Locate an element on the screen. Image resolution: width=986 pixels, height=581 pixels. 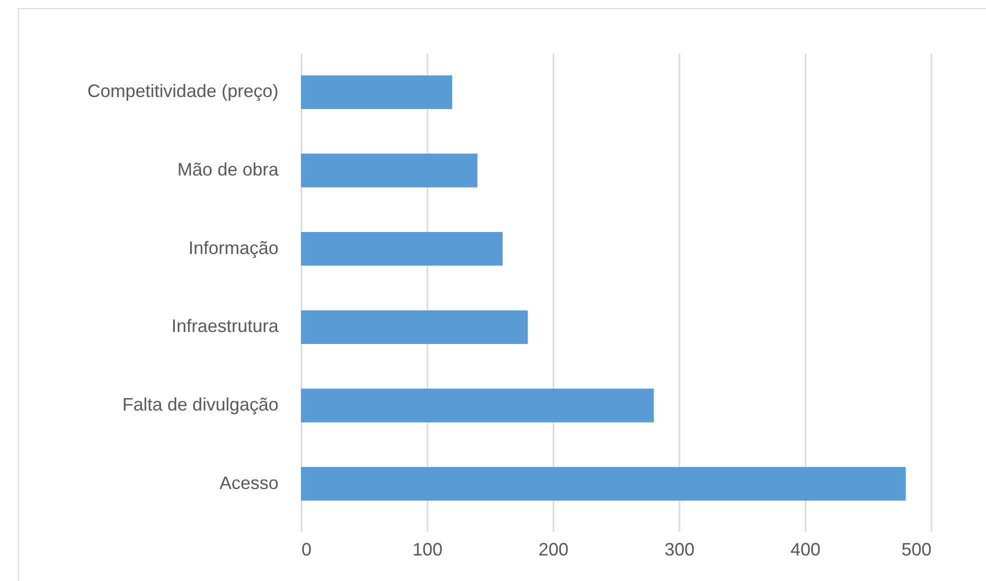
y-tick-label: Acesso is located at coordinates (248, 482).